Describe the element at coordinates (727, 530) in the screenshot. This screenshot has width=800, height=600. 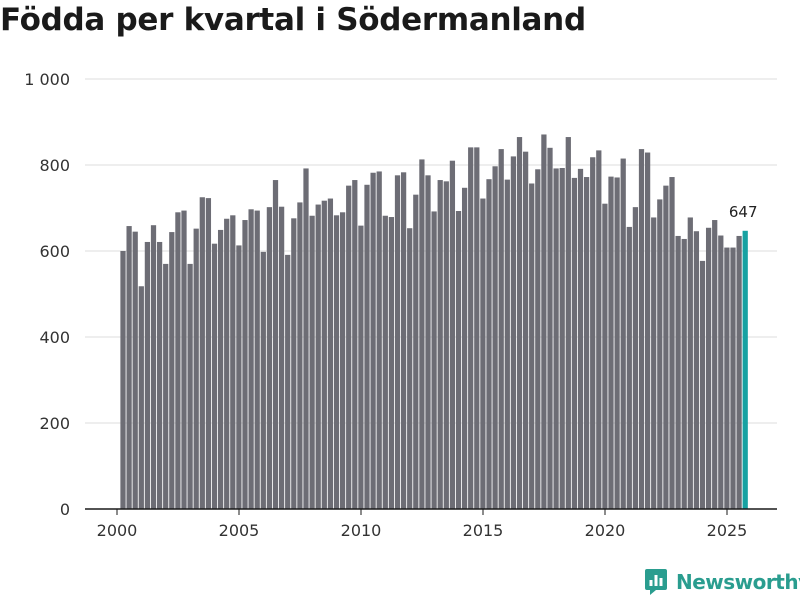
I see `x-tick-label: 2025` at that location.